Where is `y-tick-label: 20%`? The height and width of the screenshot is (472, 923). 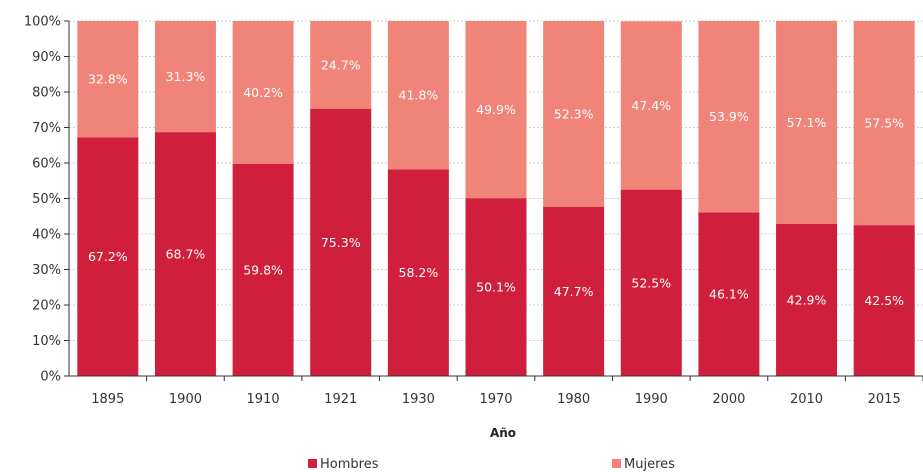
y-tick-label: 20% is located at coordinates (46, 306).